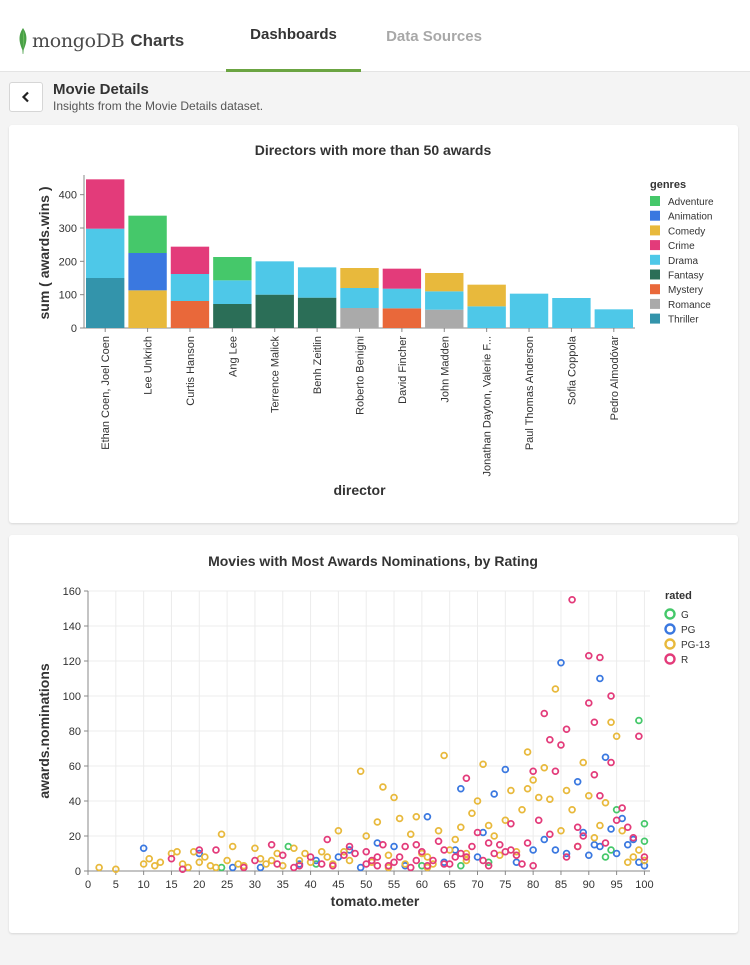 The height and width of the screenshot is (965, 750). I want to click on tab-dashboards: Dashboards, so click(293, 36).